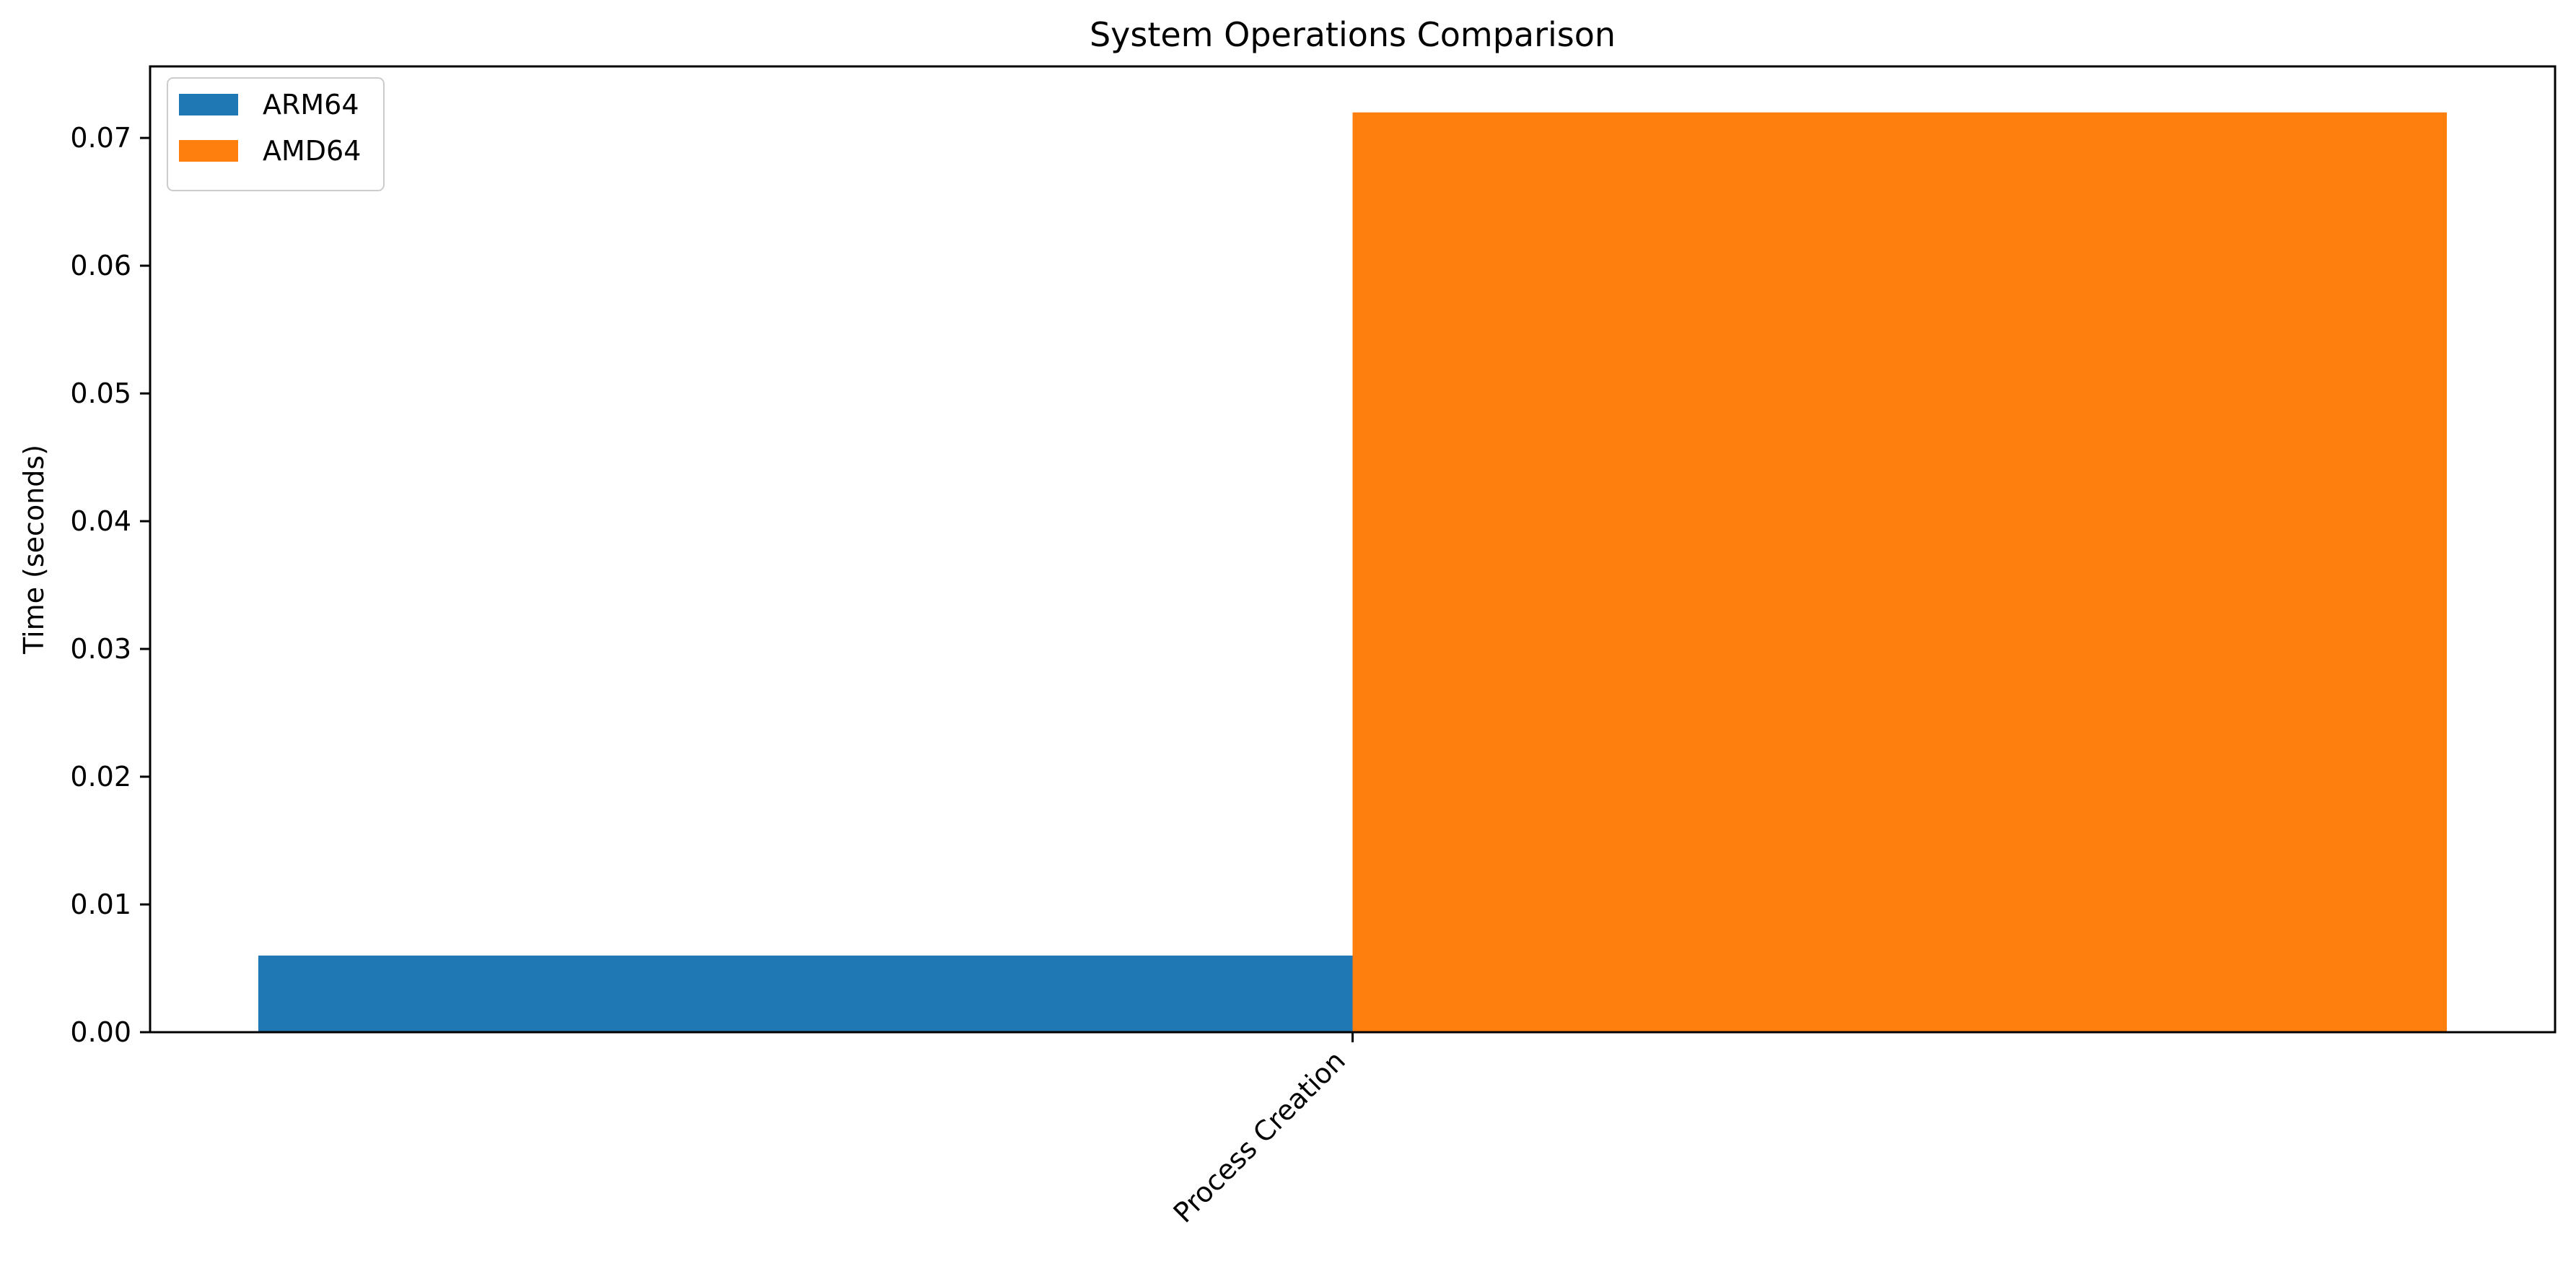 Image resolution: width=2576 pixels, height=1274 pixels. What do you see at coordinates (312, 151) in the screenshot?
I see `legend-label-amd64: AMD64` at bounding box center [312, 151].